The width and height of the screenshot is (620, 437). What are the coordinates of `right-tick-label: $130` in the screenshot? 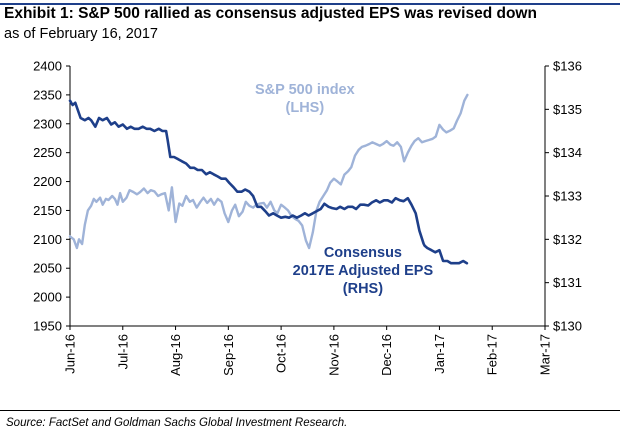 It's located at (567, 326).